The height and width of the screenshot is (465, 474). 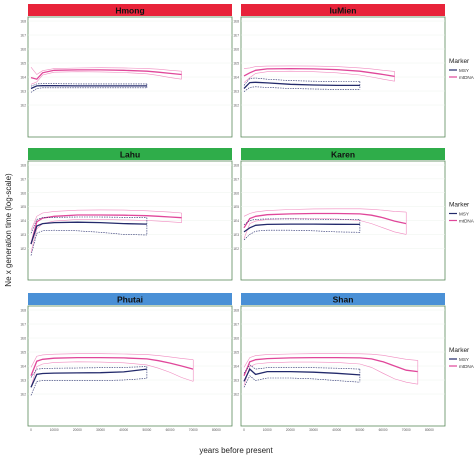 I want to click on panel-title: Karen, so click(x=343, y=155).